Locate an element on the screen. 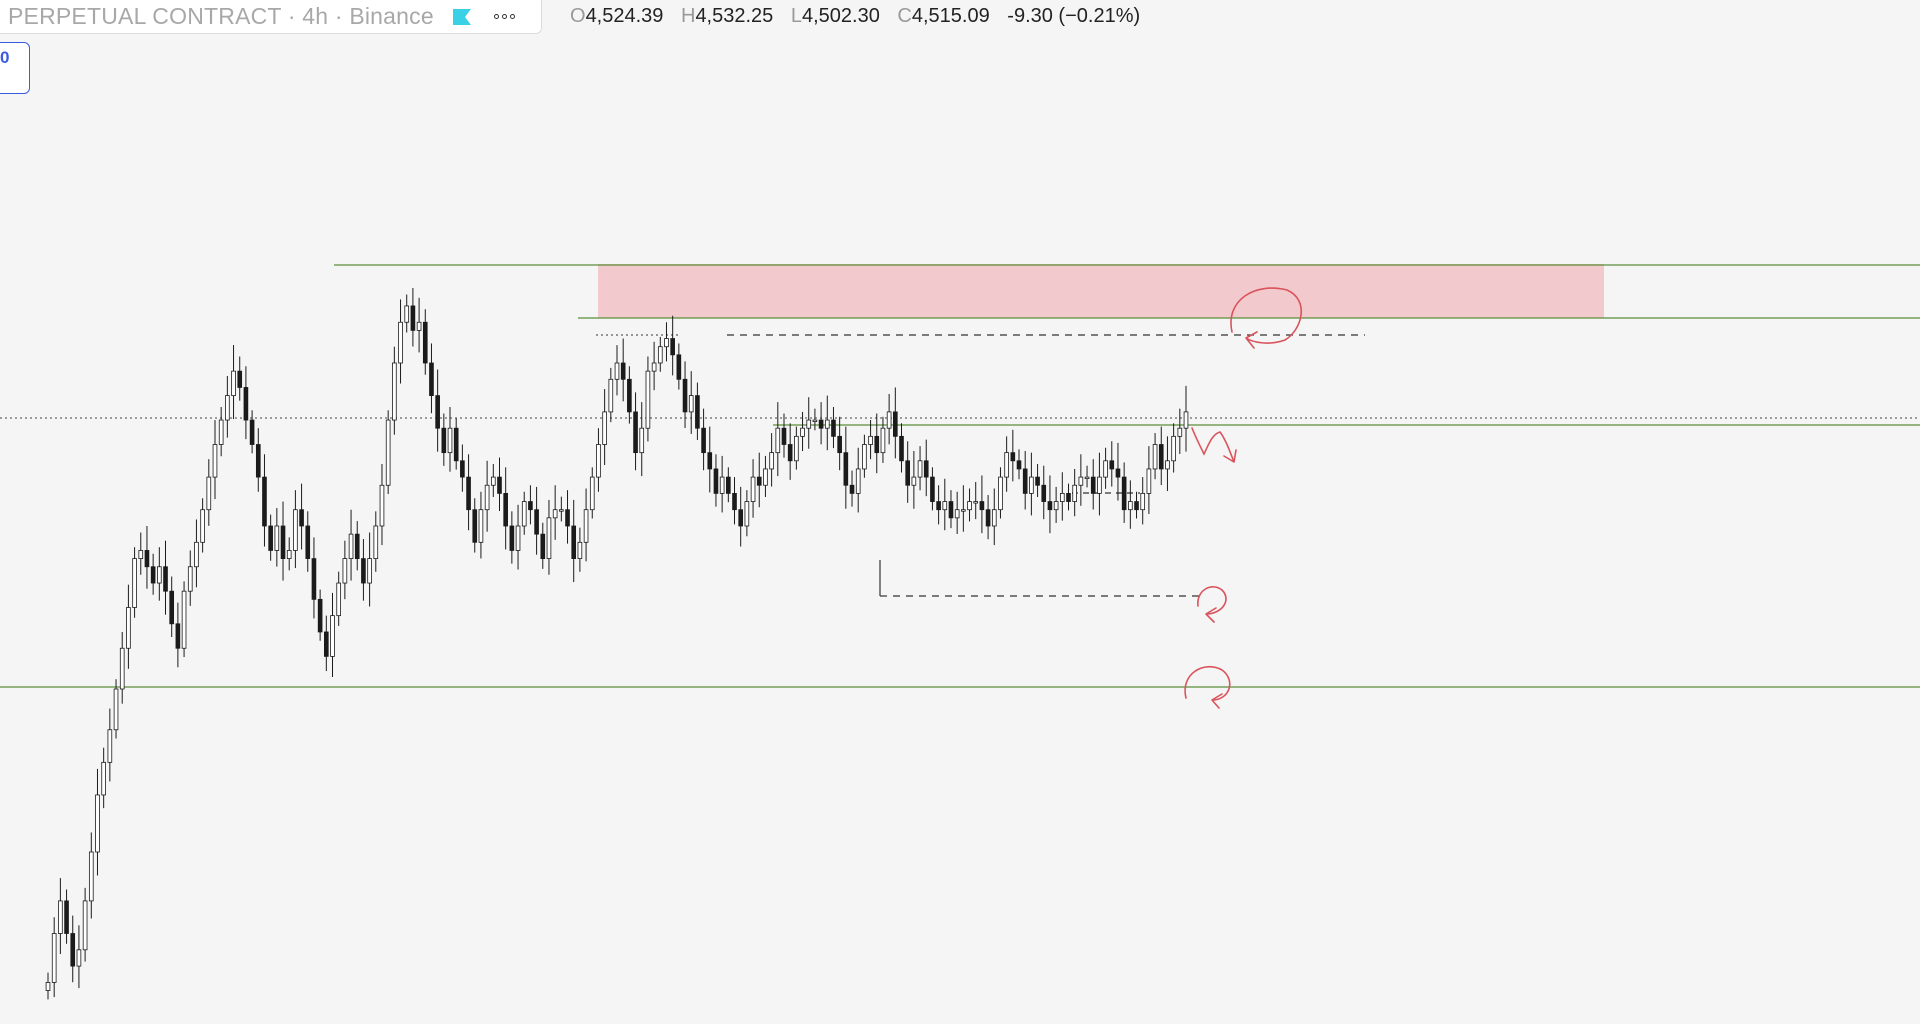 The width and height of the screenshot is (1920, 1024). low-value: 4,502.30 is located at coordinates (840, 16).